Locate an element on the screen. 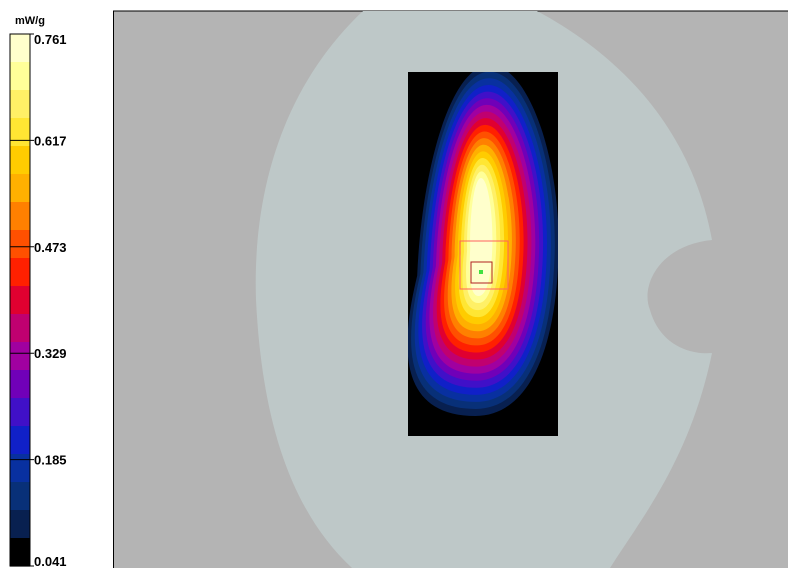  colorbar-tick-label: 0.185 is located at coordinates (50, 460).